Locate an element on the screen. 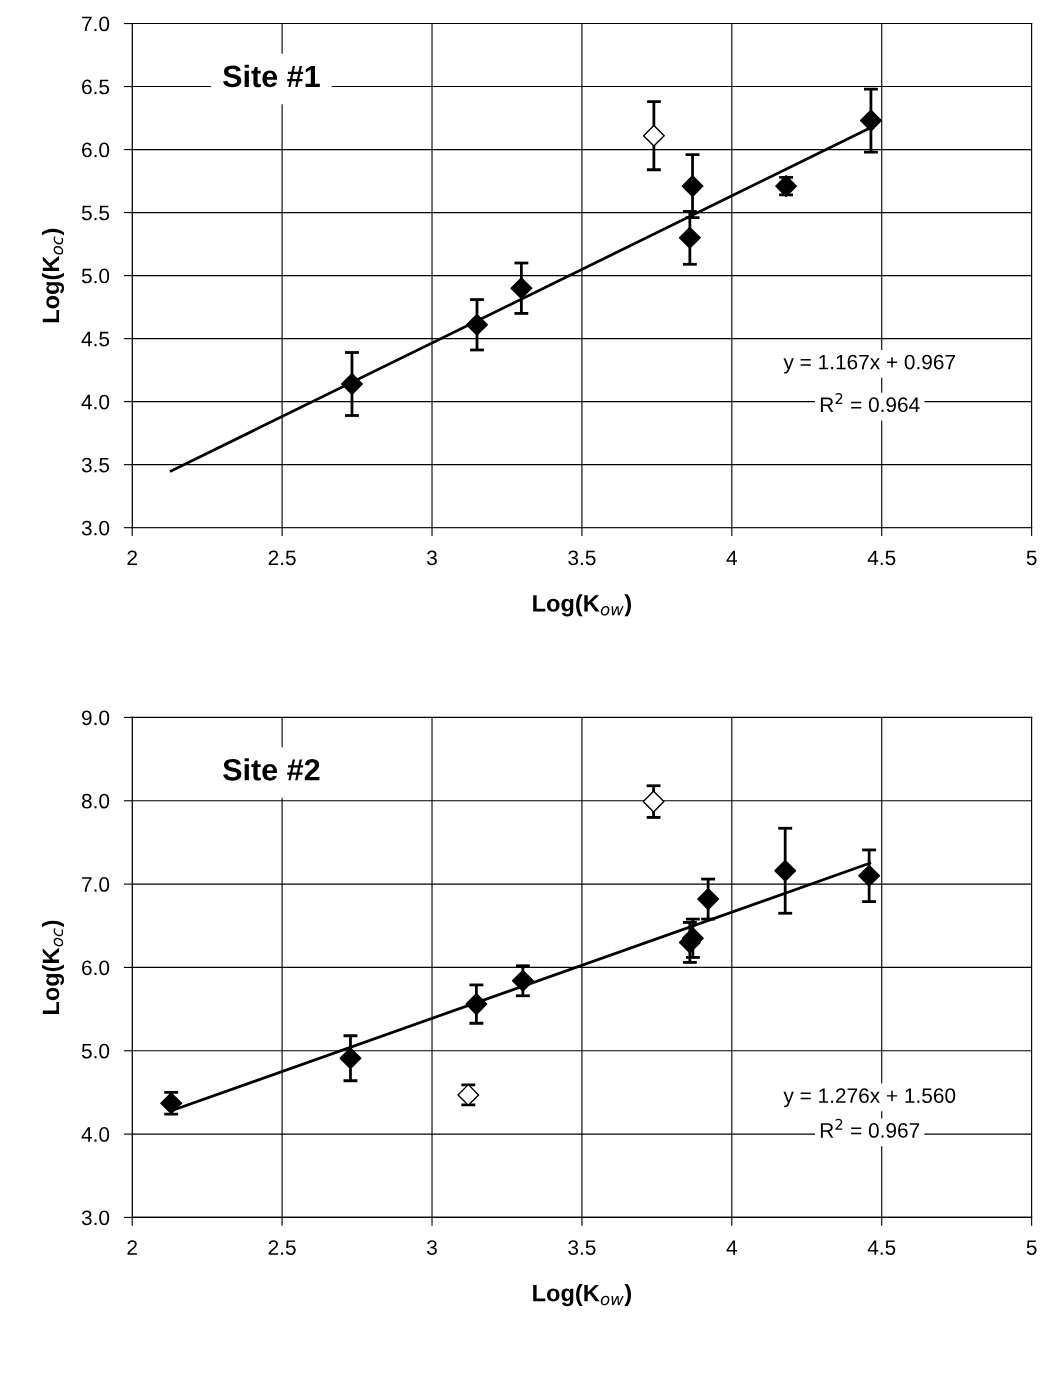 The width and height of the screenshot is (1041, 1385). annotation: R$^{2}$ = 0.967 is located at coordinates (870, 1128).